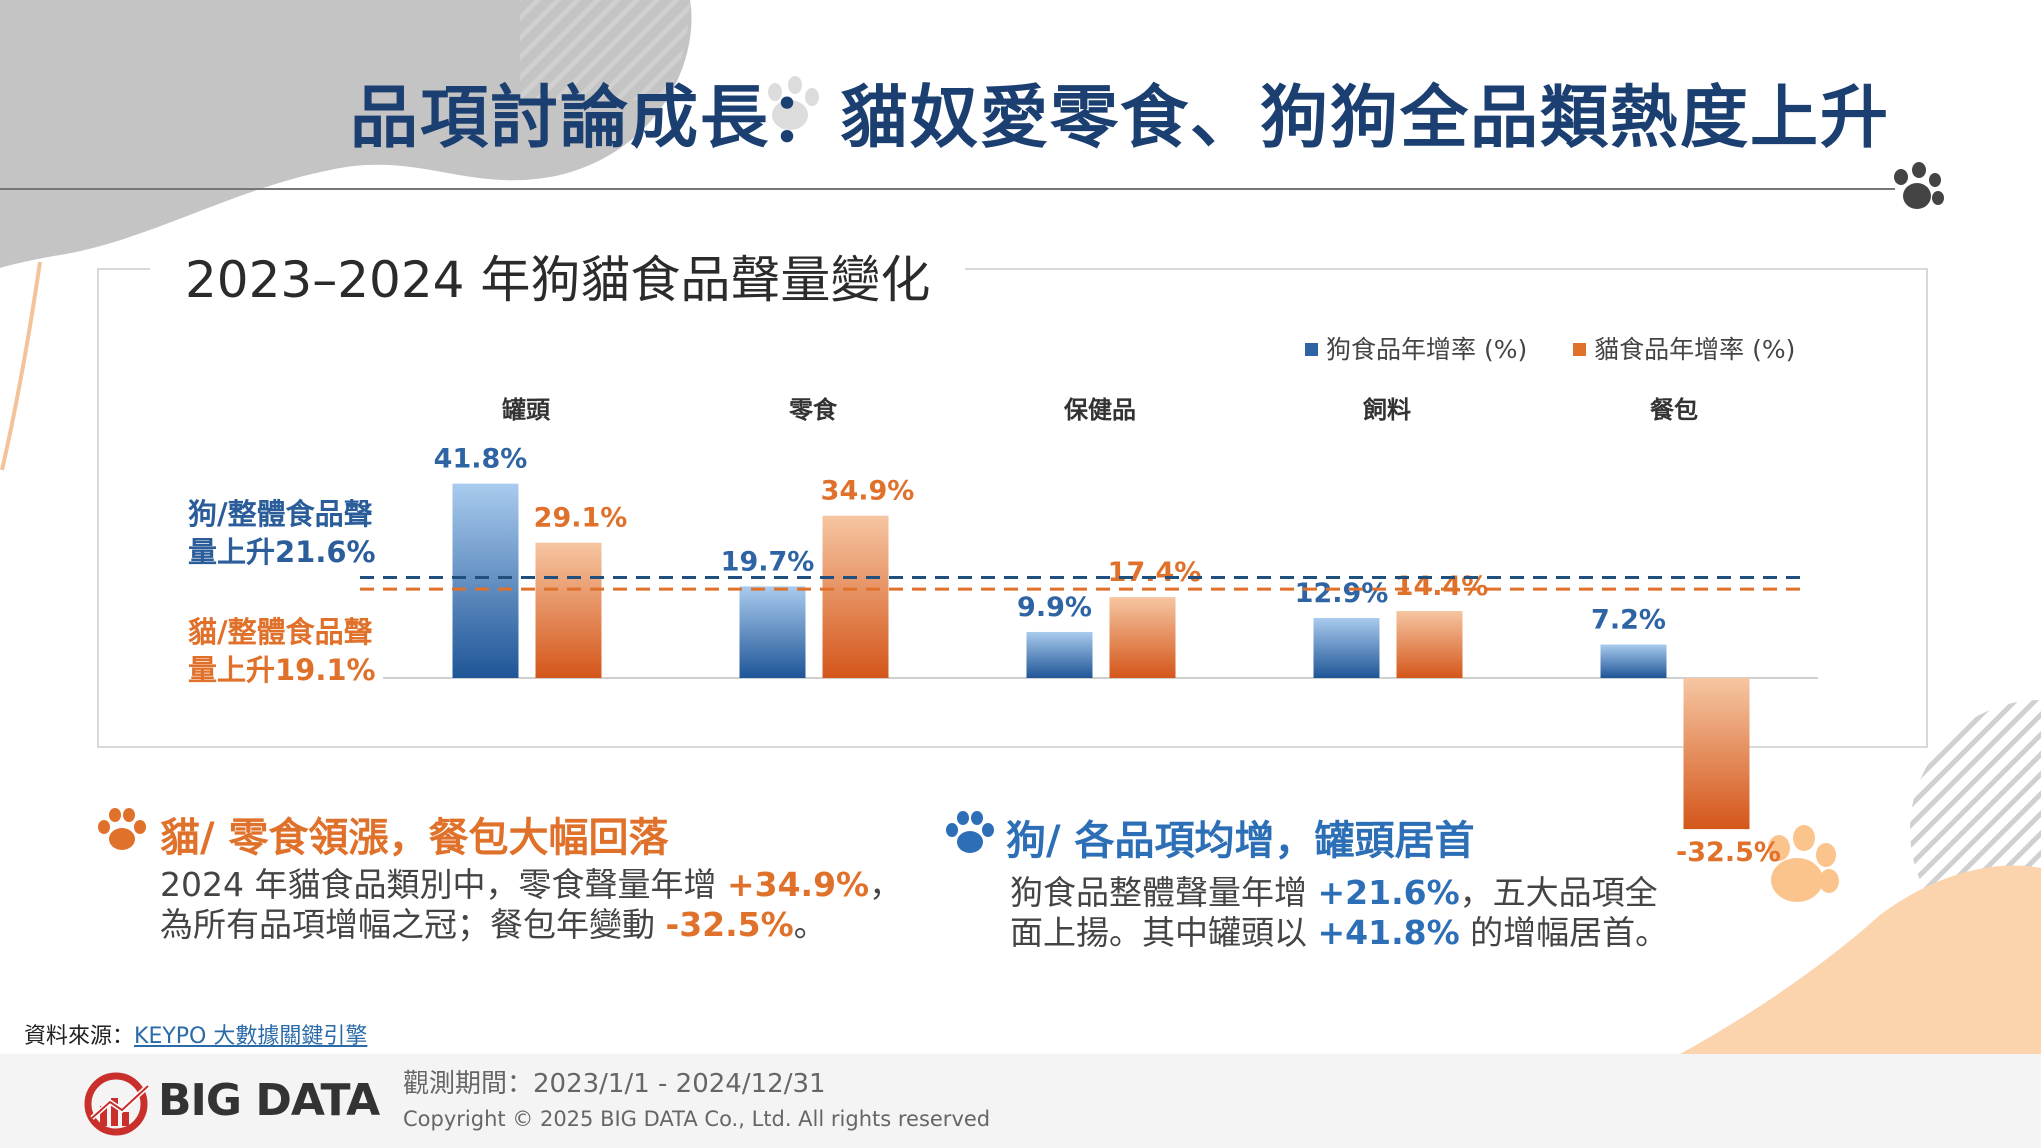 The width and height of the screenshot is (2041, 1148). Describe the element at coordinates (526, 410) in the screenshot. I see `category-label-0: 罐頭` at that location.